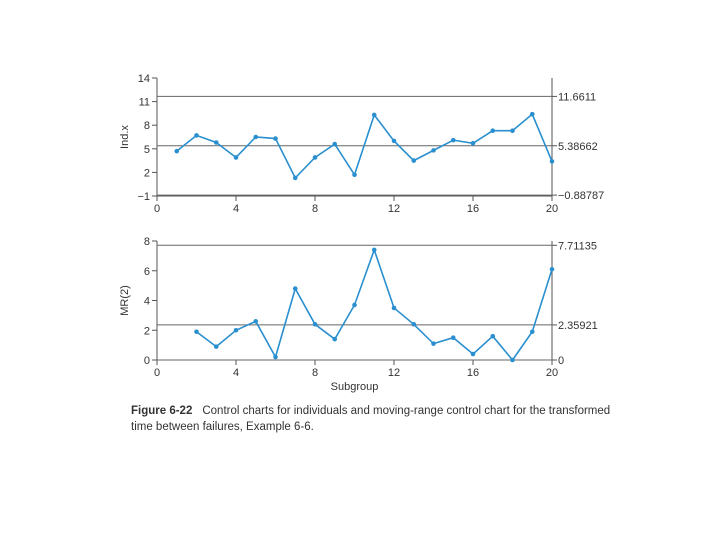 The width and height of the screenshot is (720, 540). What do you see at coordinates (581, 196) in the screenshot?
I see `limit-label-lcl: −0.88787` at bounding box center [581, 196].